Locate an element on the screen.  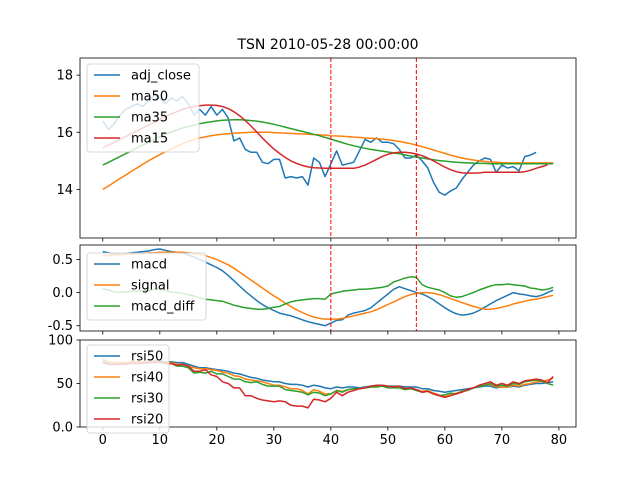
legend-label: ma35 is located at coordinates (149, 118).